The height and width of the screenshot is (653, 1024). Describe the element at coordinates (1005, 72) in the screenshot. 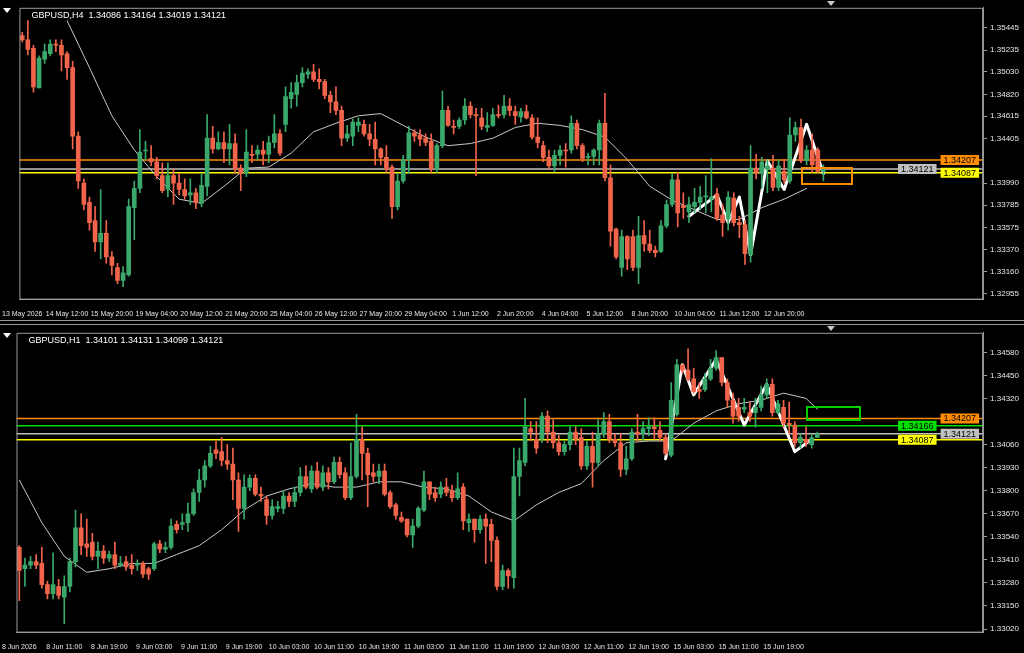

I see `y-tick-label: 1.35030` at that location.